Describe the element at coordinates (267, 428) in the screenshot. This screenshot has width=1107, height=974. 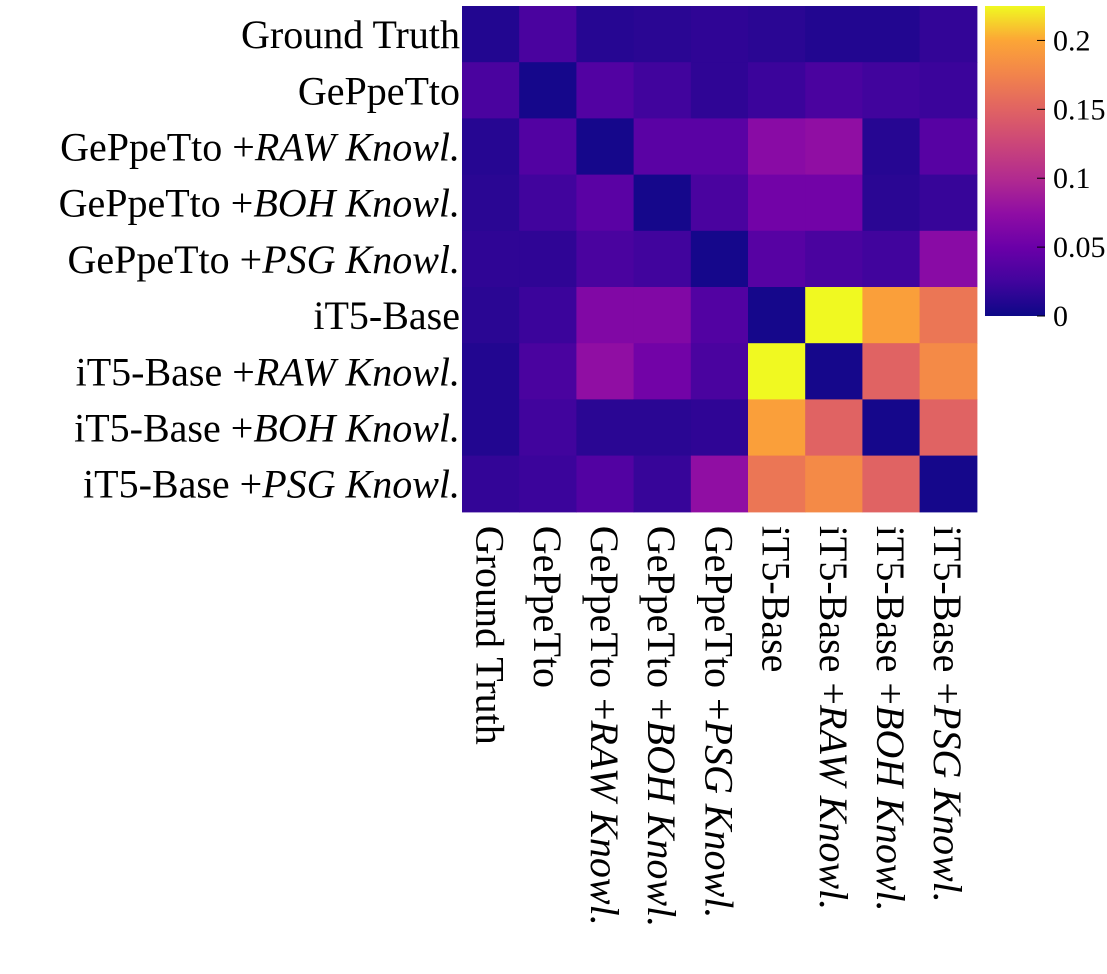
I see `row-label: iT5-Base +BOH Knowl.` at that location.